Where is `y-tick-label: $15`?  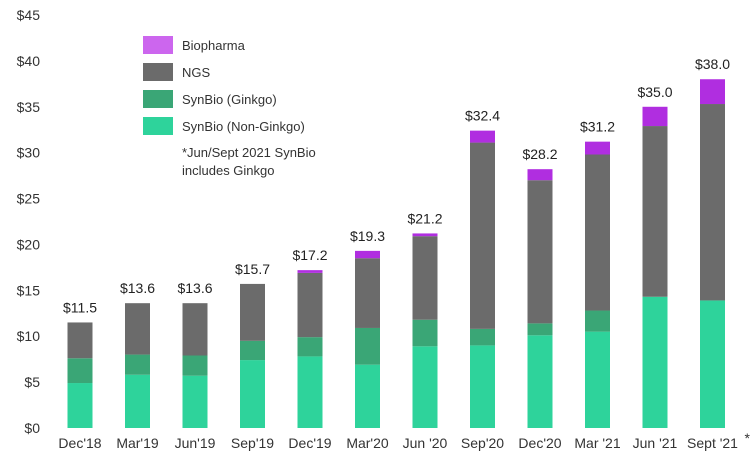 y-tick-label: $15 is located at coordinates (29, 290).